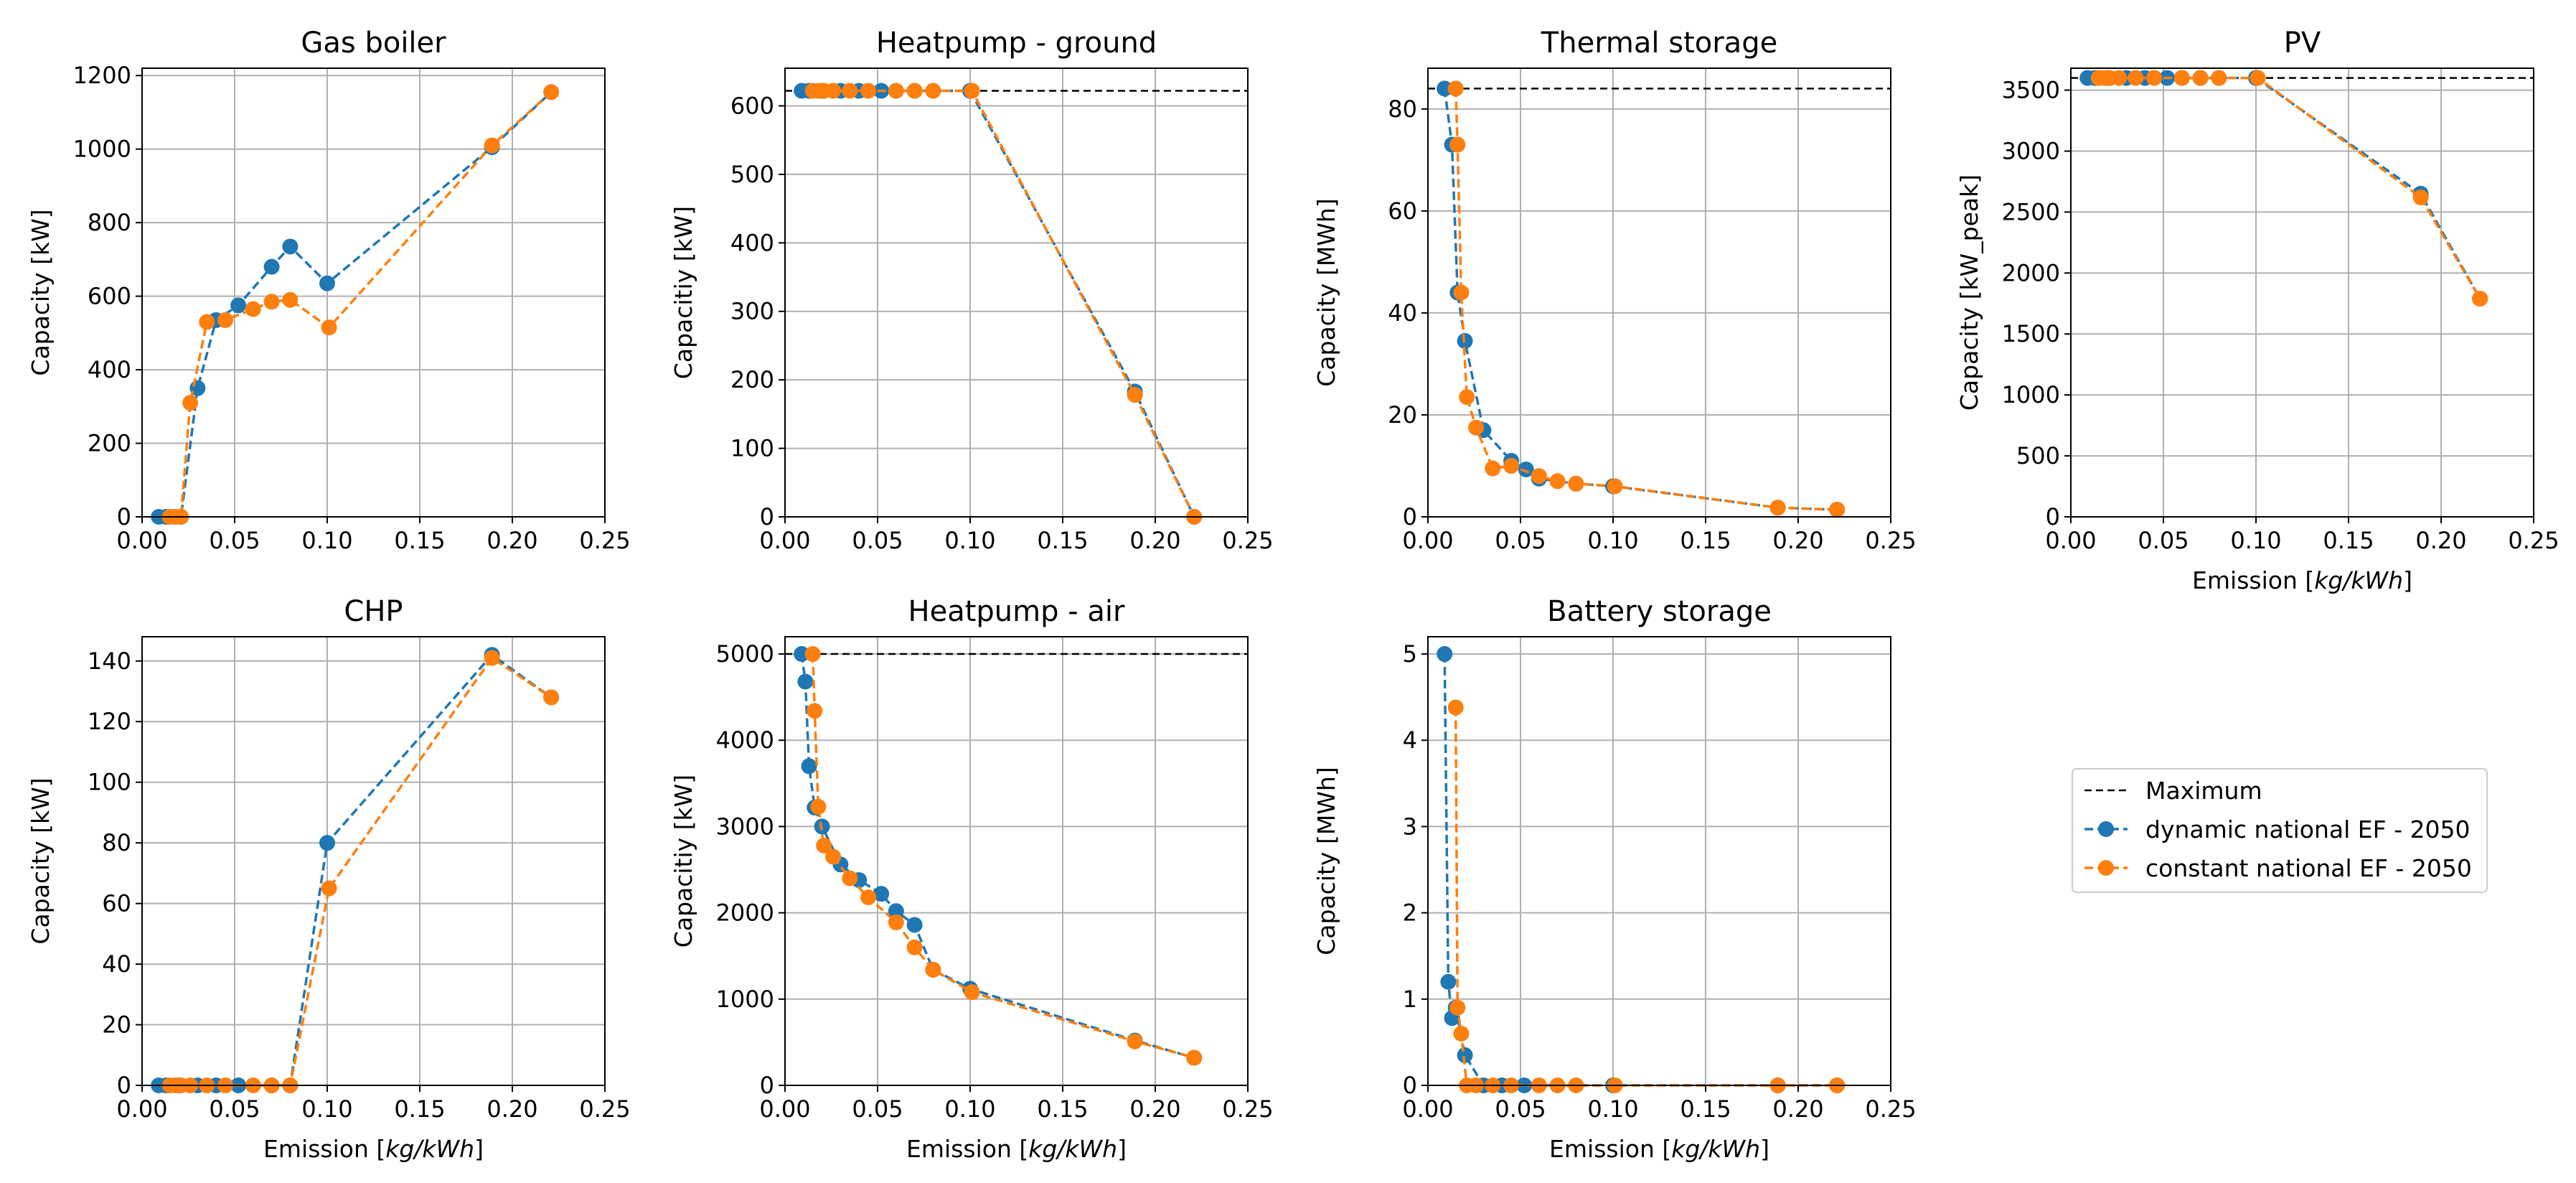 The width and height of the screenshot is (2576, 1183). I want to click on legend-frame, so click(2280, 830).